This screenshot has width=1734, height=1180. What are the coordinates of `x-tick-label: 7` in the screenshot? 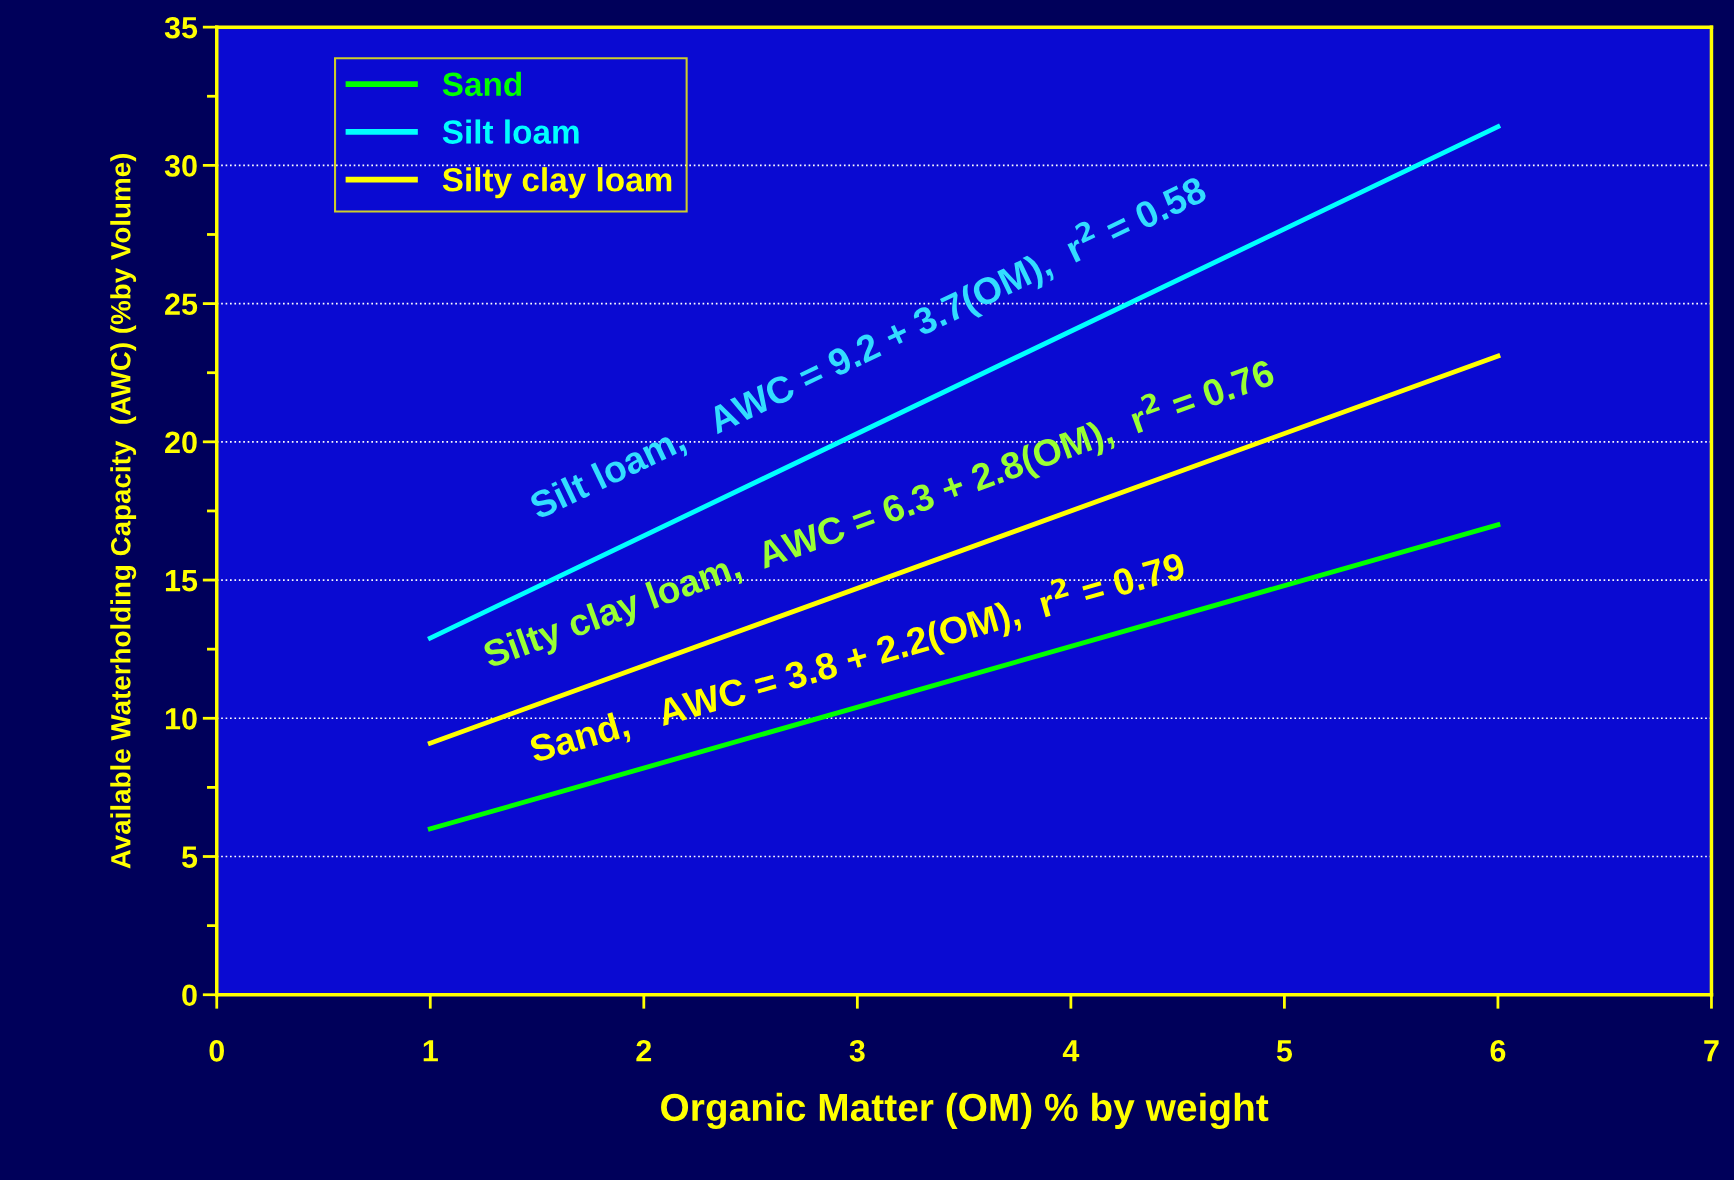 It's located at (1711, 1051).